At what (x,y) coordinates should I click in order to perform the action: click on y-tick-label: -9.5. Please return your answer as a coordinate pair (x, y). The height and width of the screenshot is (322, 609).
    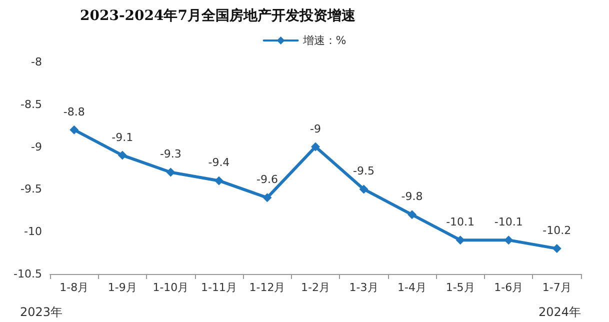
    Looking at the image, I should click on (31, 189).